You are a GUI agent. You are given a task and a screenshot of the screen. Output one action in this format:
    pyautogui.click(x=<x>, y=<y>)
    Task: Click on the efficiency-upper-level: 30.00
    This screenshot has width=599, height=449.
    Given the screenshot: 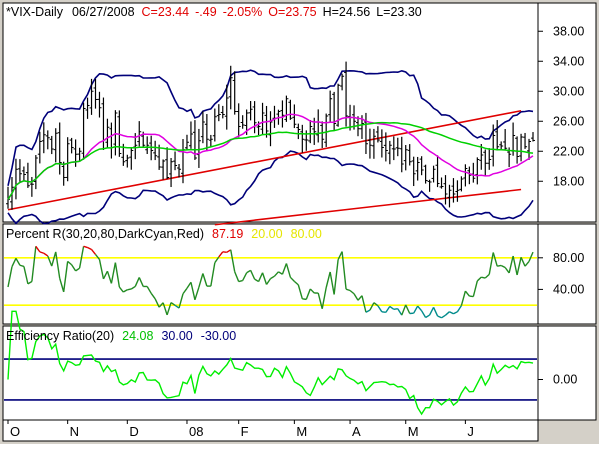 What is the action you would take?
    pyautogui.click(x=176, y=336)
    